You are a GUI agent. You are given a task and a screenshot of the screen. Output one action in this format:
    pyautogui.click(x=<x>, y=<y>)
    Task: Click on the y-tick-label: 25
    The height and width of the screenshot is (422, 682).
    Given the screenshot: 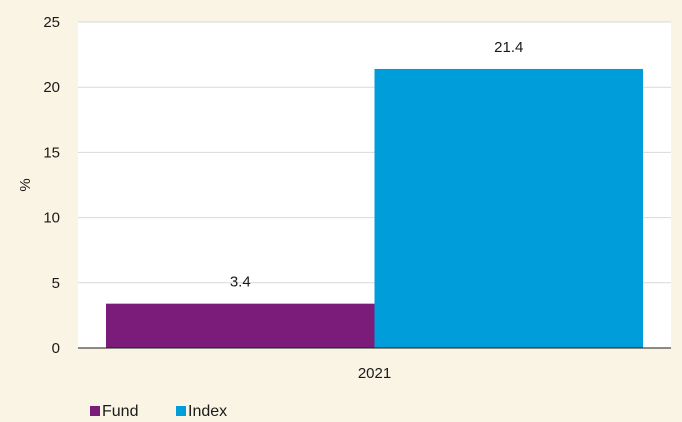 What is the action you would take?
    pyautogui.click(x=51, y=22)
    